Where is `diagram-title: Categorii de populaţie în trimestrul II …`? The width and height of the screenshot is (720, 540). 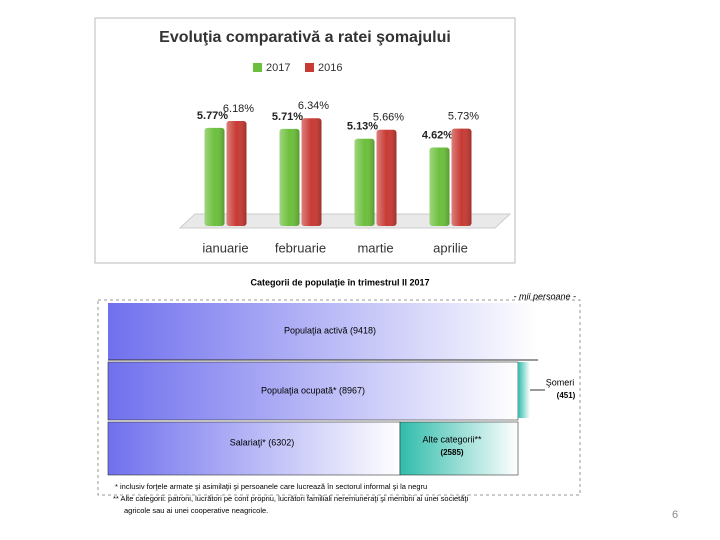 diagram-title: Categorii de populaţie în trimestrul II … is located at coordinates (339, 282).